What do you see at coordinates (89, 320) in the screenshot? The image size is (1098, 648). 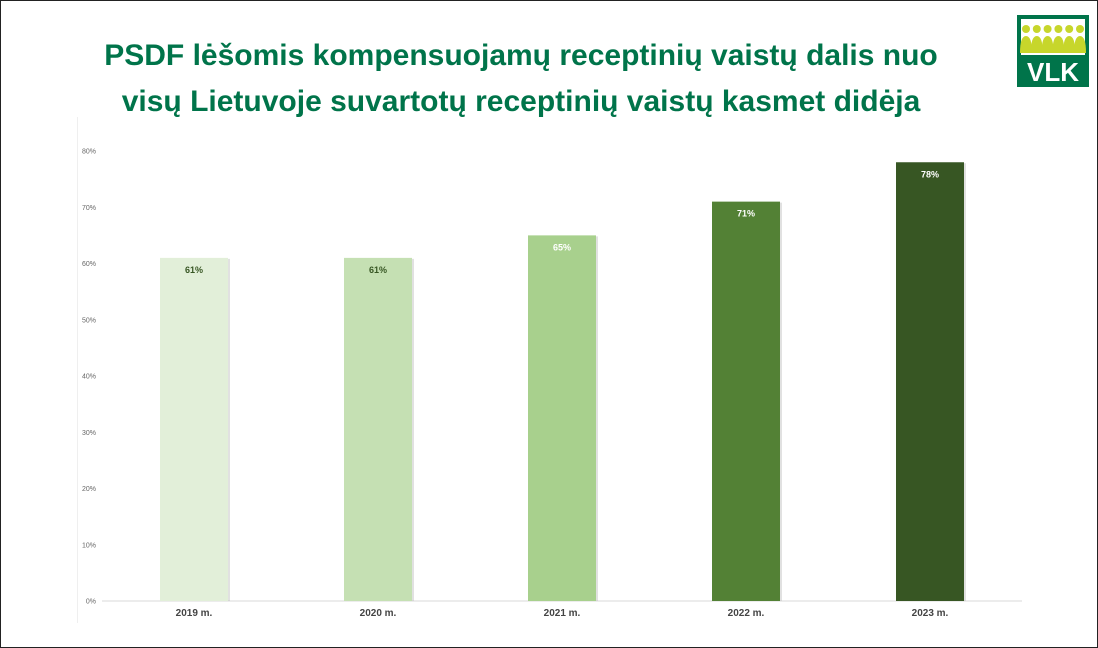 I see `y-tick-label: 50%` at bounding box center [89, 320].